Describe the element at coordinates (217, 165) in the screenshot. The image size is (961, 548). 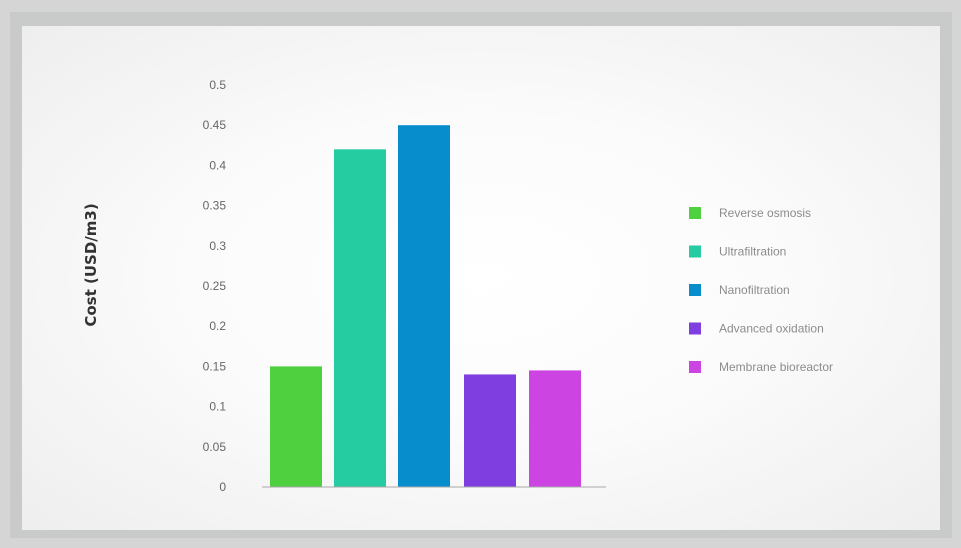
I see `y-tick-label: 0.4` at that location.